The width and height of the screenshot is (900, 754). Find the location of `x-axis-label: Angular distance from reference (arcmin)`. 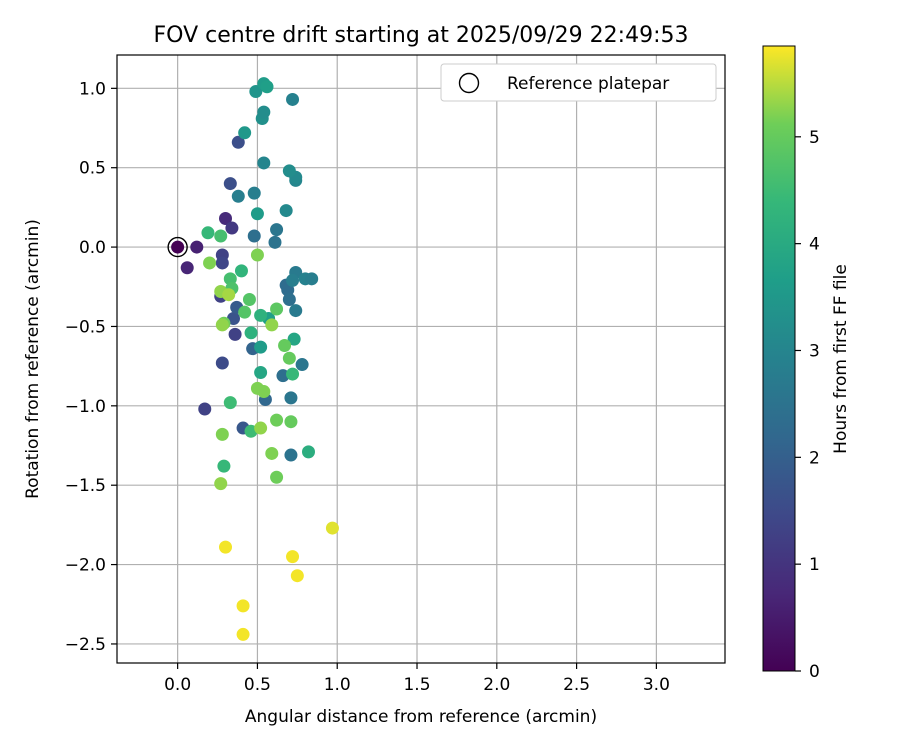

x-axis-label: Angular distance from reference (arcmin) is located at coordinates (421, 717).